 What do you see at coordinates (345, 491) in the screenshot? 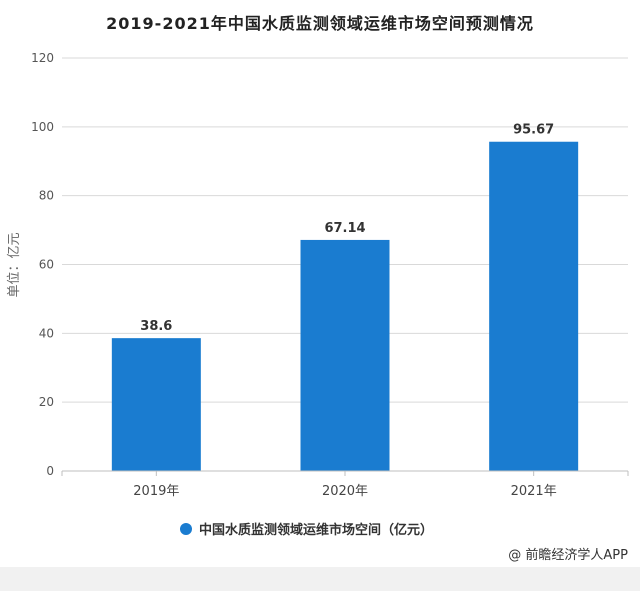
I see `x-tick-label: 2020年` at bounding box center [345, 491].